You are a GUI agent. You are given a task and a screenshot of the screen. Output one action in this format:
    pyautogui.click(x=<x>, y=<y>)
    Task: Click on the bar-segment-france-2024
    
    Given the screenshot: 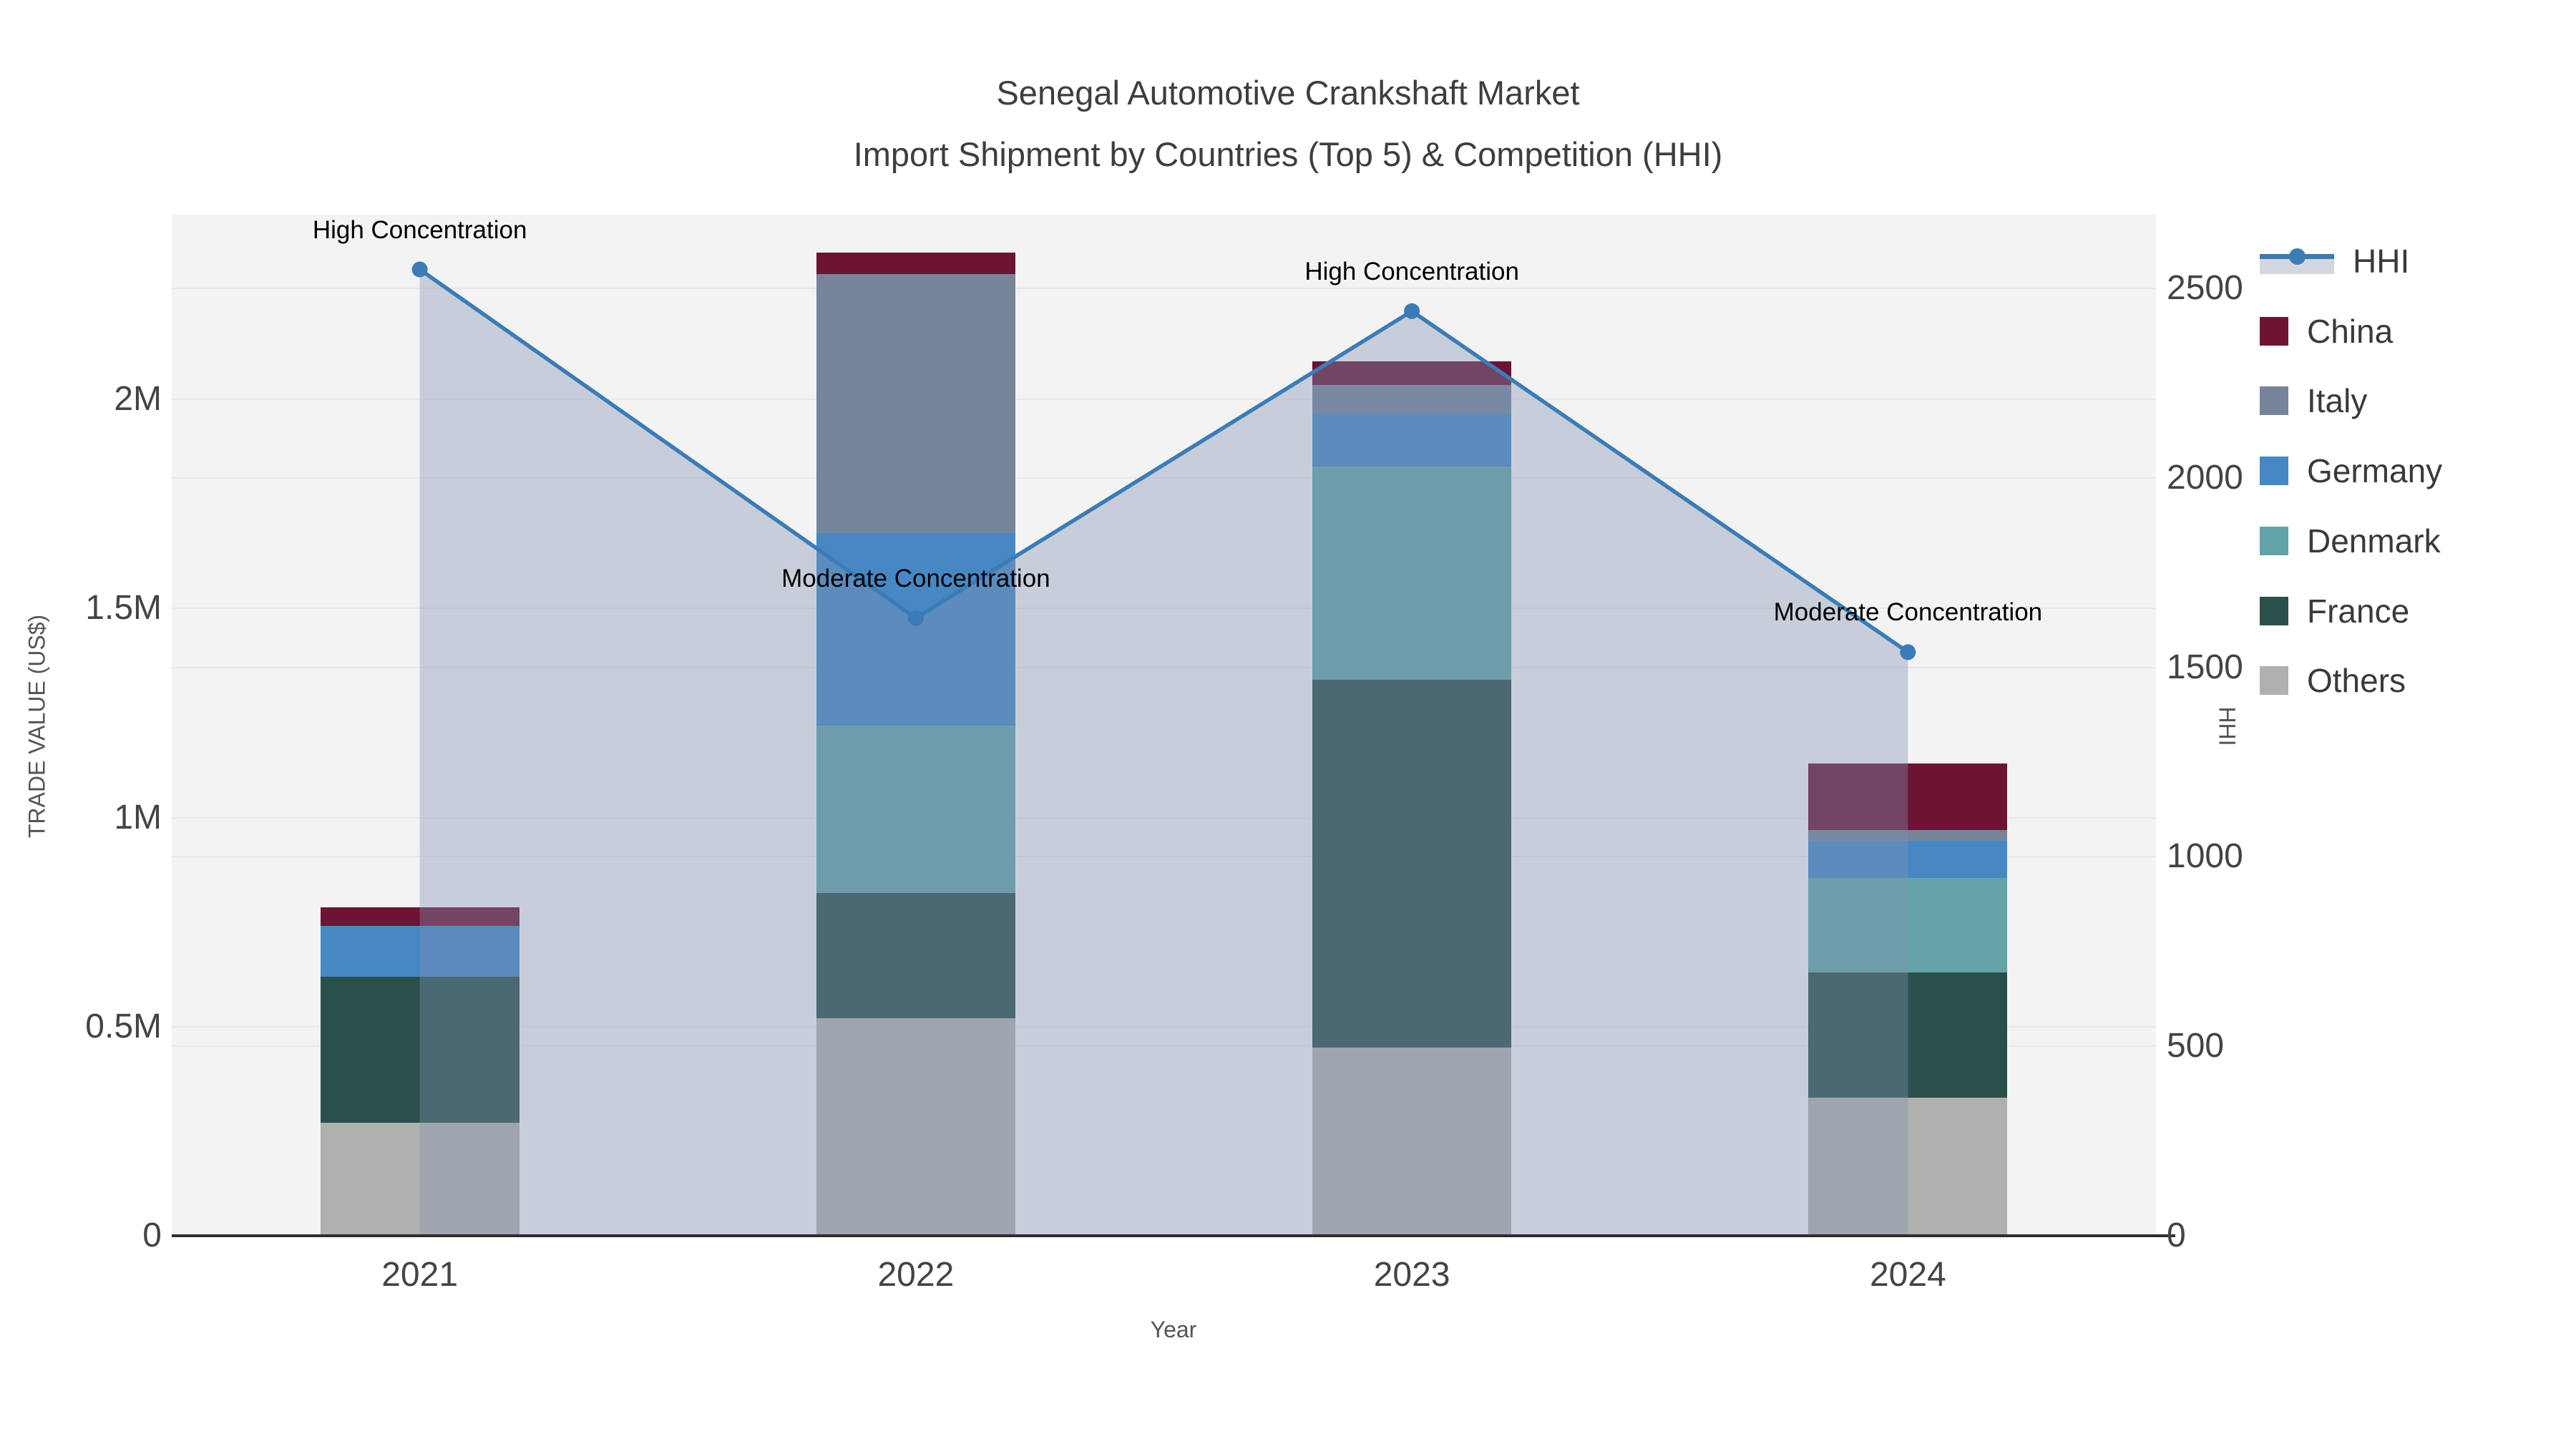 What is the action you would take?
    pyautogui.click(x=1908, y=1035)
    